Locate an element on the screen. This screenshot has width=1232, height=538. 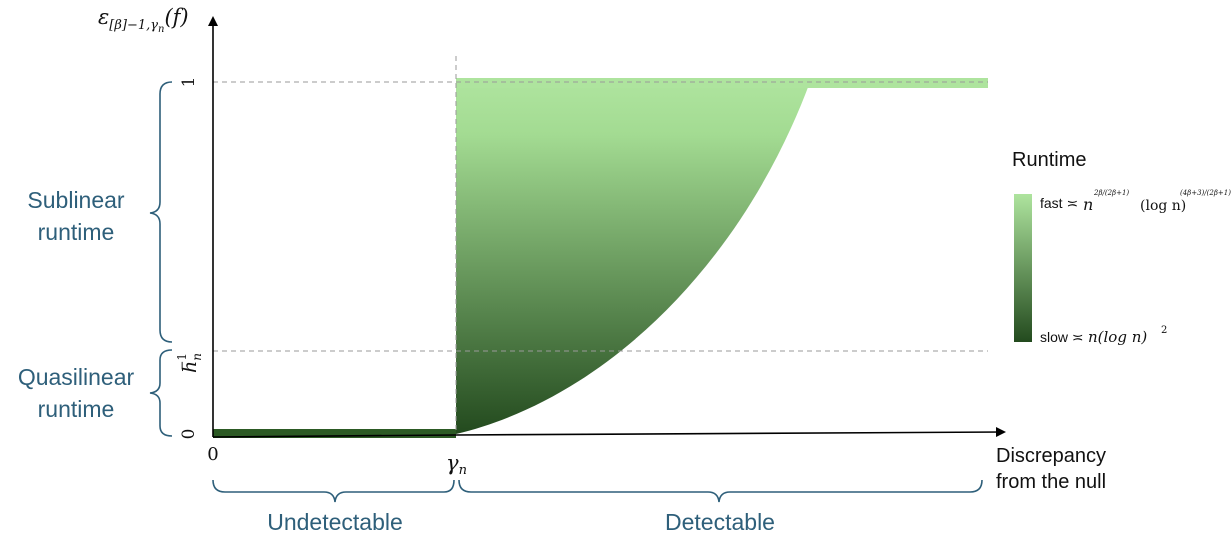
svg-text: (4β+3)/(2β+1) is located at coordinates (1205, 193).